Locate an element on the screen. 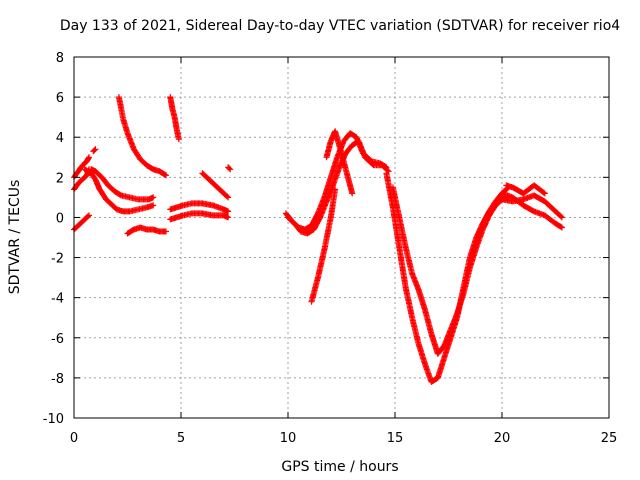 This screenshot has width=640, height=480. series-s16 is located at coordinates (323, 245).